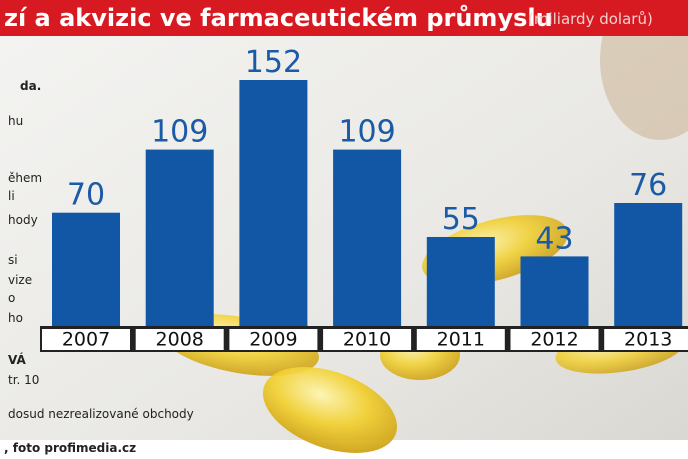 Image resolution: width=688 pixels, height=459 pixels. What do you see at coordinates (101, 414) in the screenshot?
I see `side-text: dosud nezrealizované obchody` at bounding box center [101, 414].